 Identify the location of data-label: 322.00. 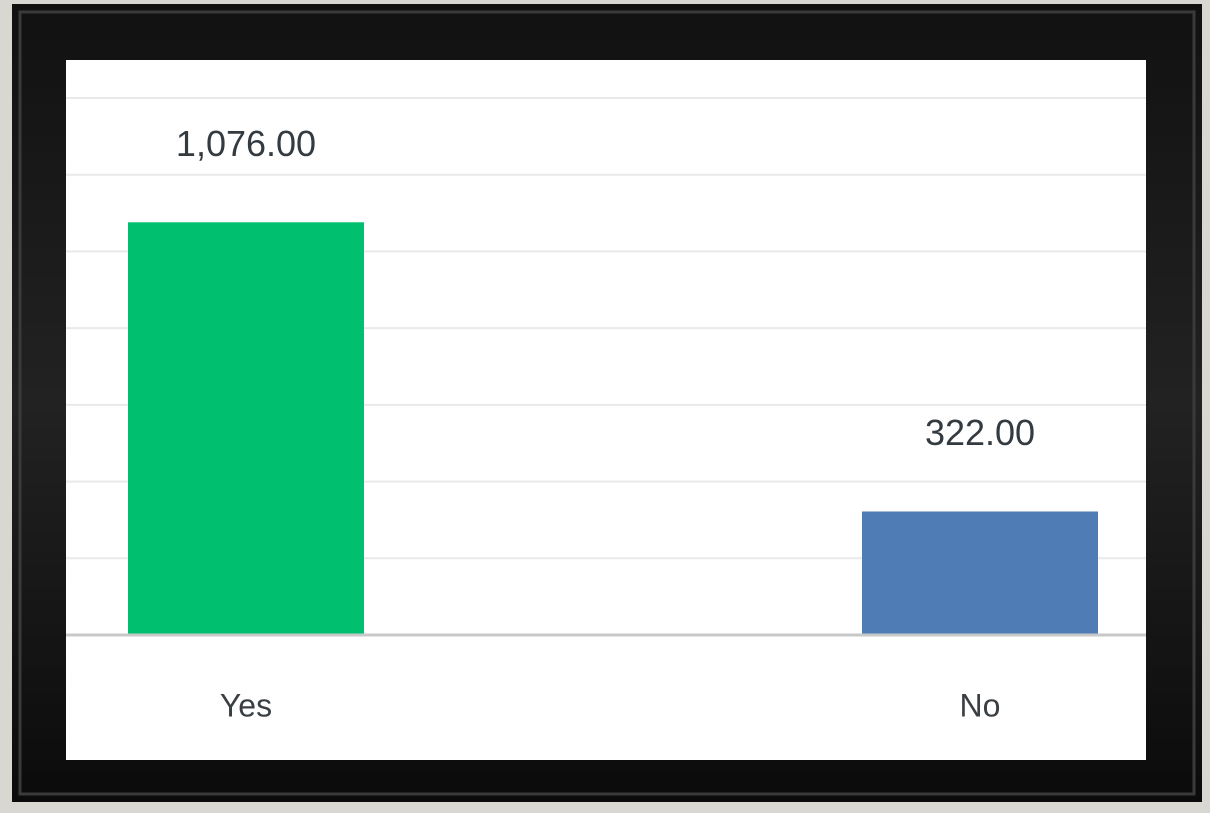
(980, 432).